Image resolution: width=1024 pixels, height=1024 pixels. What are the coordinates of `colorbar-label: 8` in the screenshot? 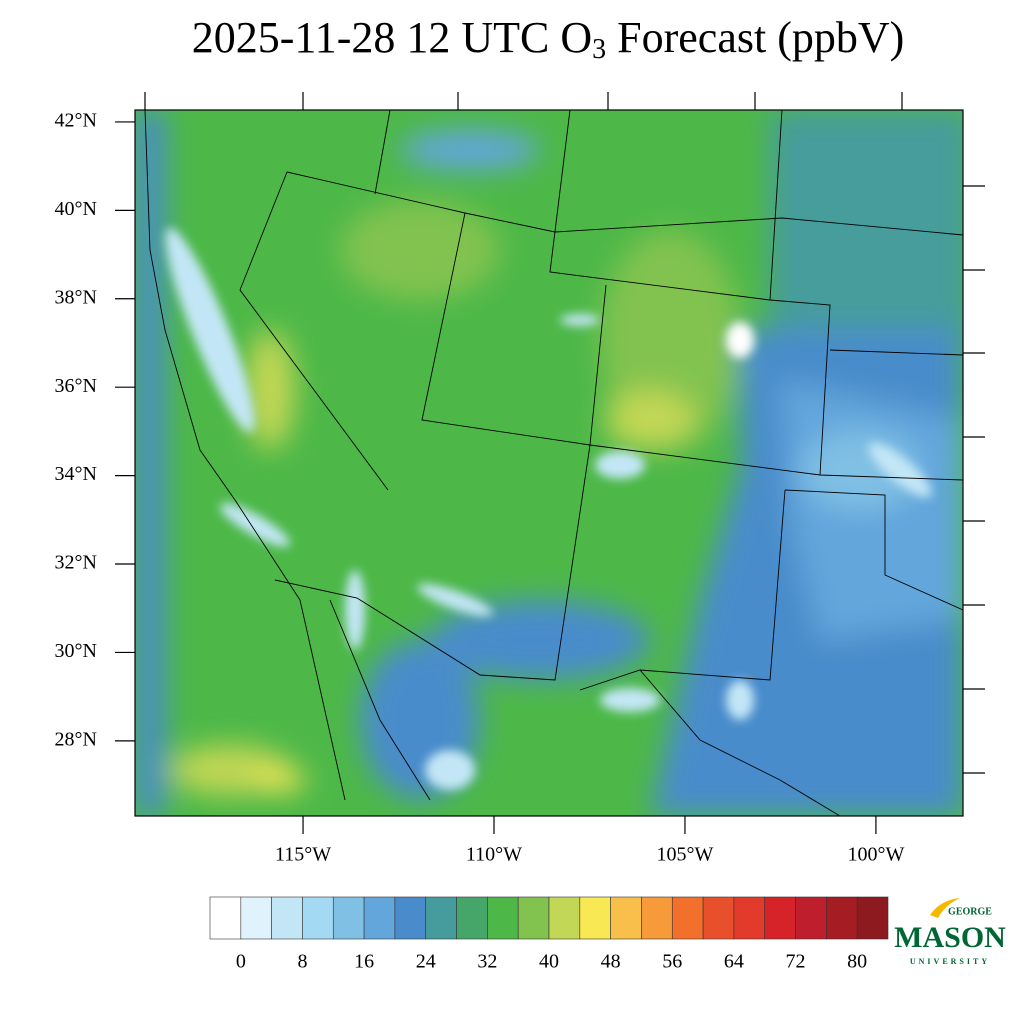 It's located at (302, 962).